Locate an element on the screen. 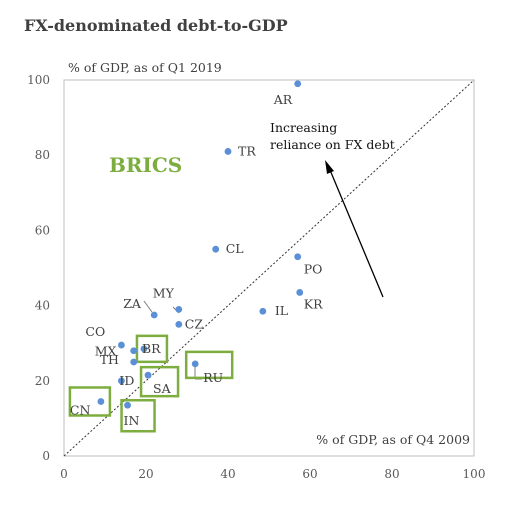 The width and height of the screenshot is (512, 512). y-axis-ticks: 0 20 40 60 80 100 is located at coordinates (38, 268).